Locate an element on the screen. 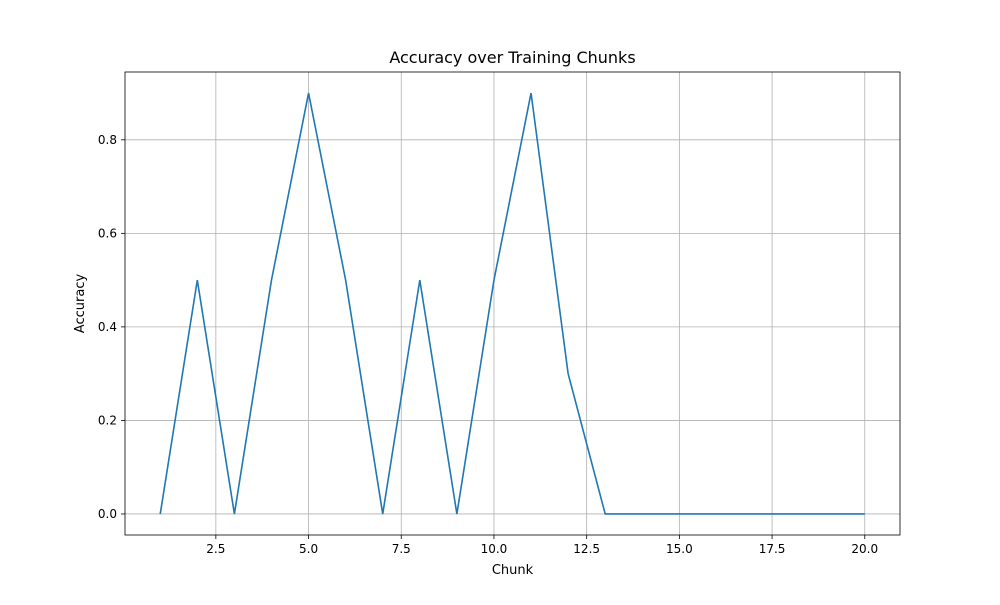 The height and width of the screenshot is (605, 1000). y-tick-label: 0.2 is located at coordinates (107, 420).